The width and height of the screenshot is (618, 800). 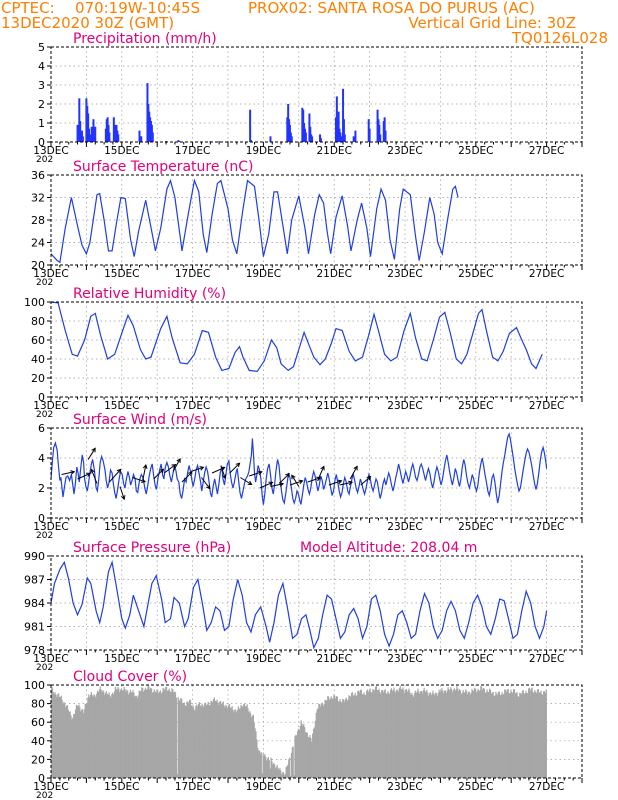 What do you see at coordinates (38, 220) in the screenshot?
I see `ytick-label-temp: 28` at bounding box center [38, 220].